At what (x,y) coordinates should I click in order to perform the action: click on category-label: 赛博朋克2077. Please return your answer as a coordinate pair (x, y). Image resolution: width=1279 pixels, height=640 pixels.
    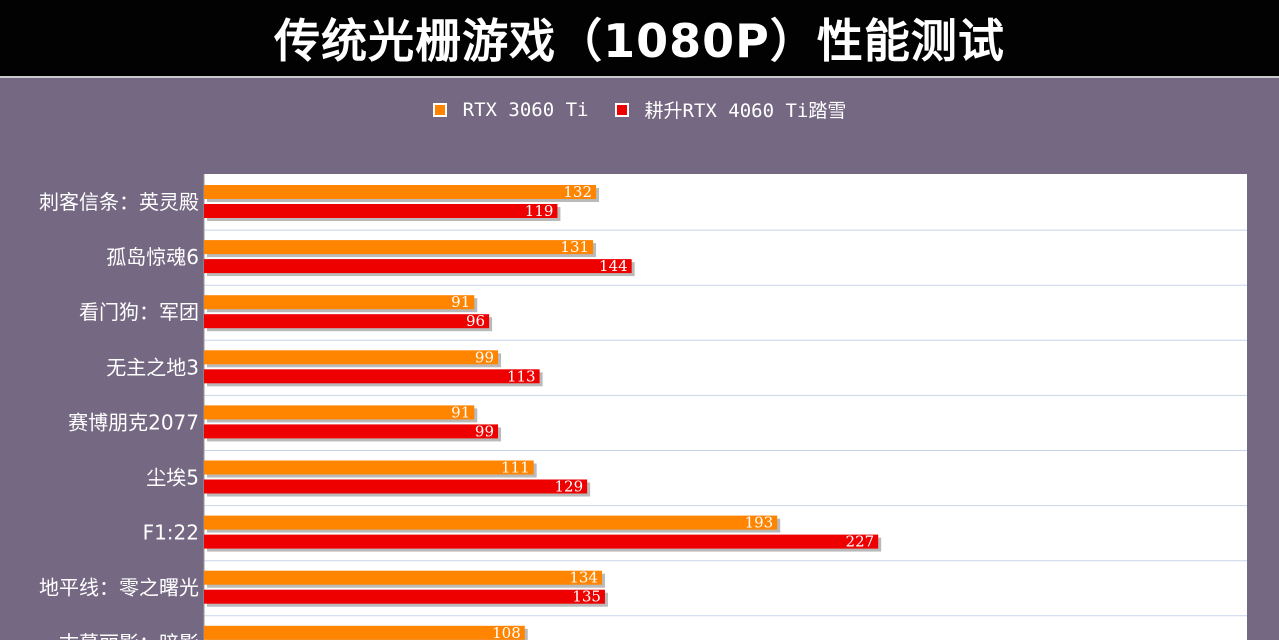
    Looking at the image, I should click on (133, 422).